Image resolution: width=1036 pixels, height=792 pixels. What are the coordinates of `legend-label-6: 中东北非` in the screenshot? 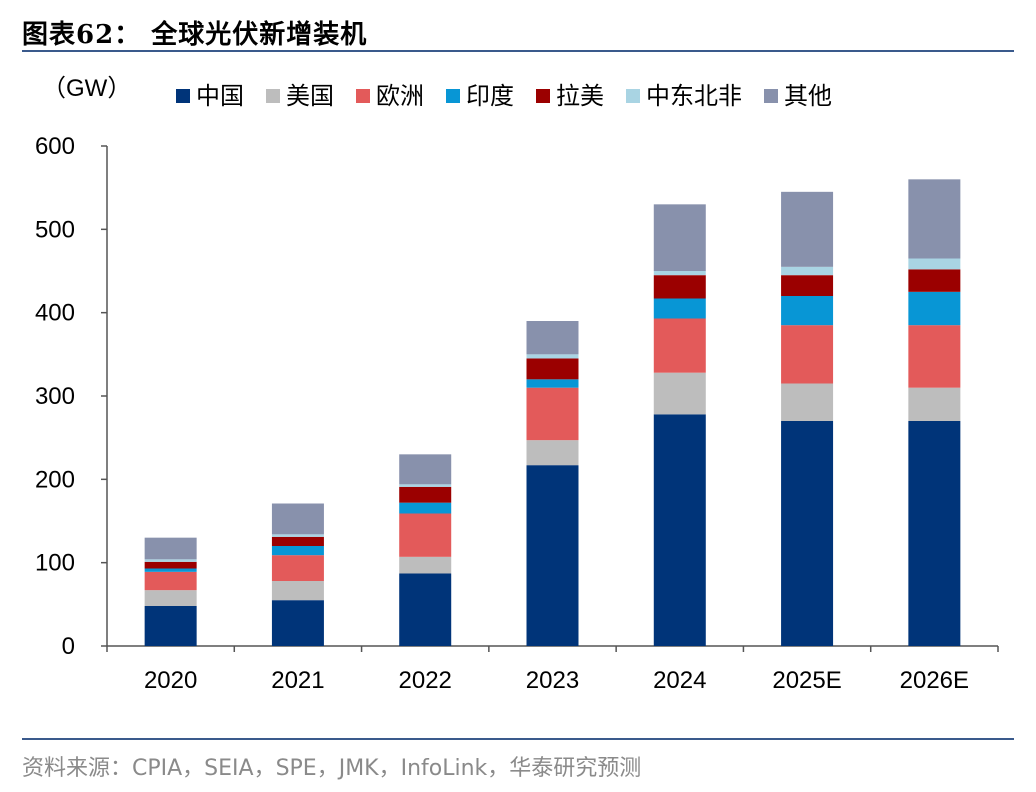 It's located at (694, 96).